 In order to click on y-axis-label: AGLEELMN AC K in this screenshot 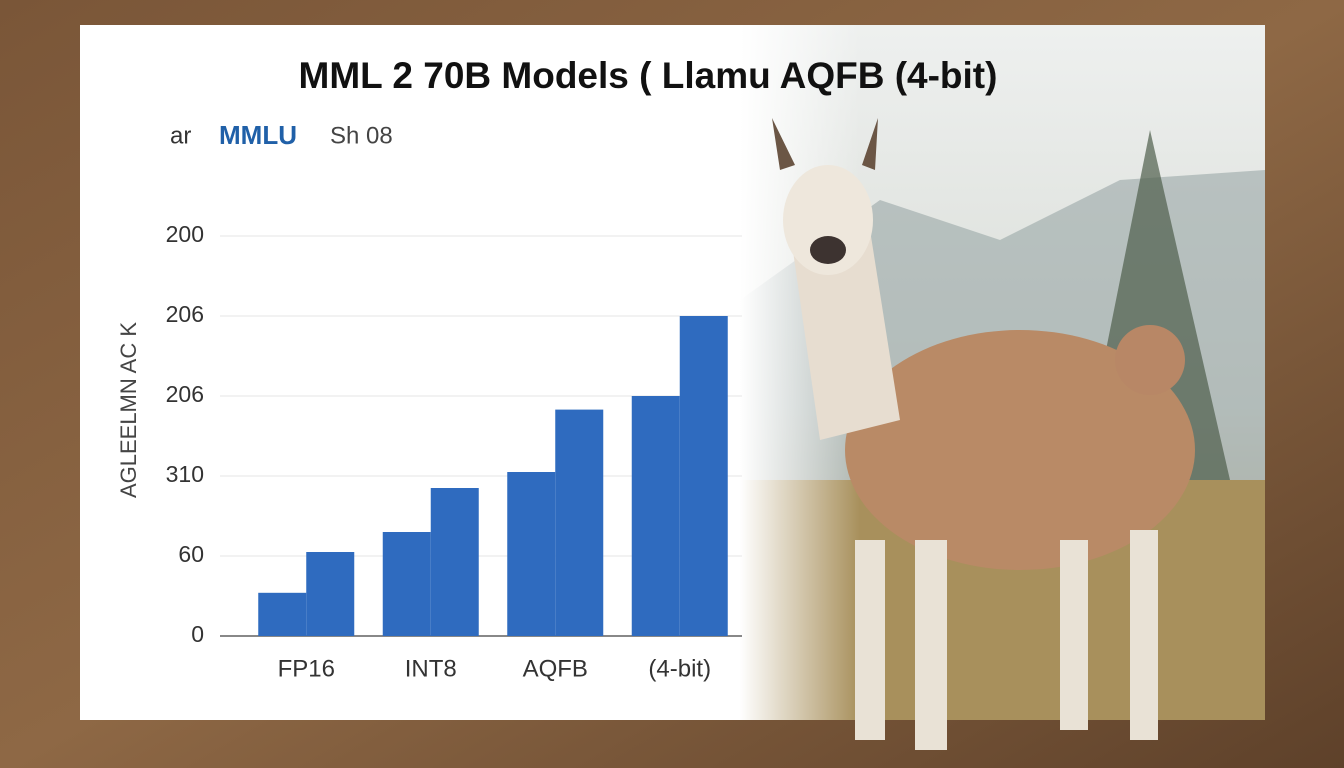, I will do `click(128, 410)`.